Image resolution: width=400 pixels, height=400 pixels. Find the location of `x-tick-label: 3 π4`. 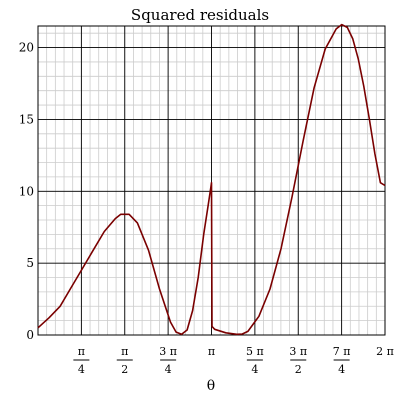

x-tick-label: 3 π4 is located at coordinates (168, 360).